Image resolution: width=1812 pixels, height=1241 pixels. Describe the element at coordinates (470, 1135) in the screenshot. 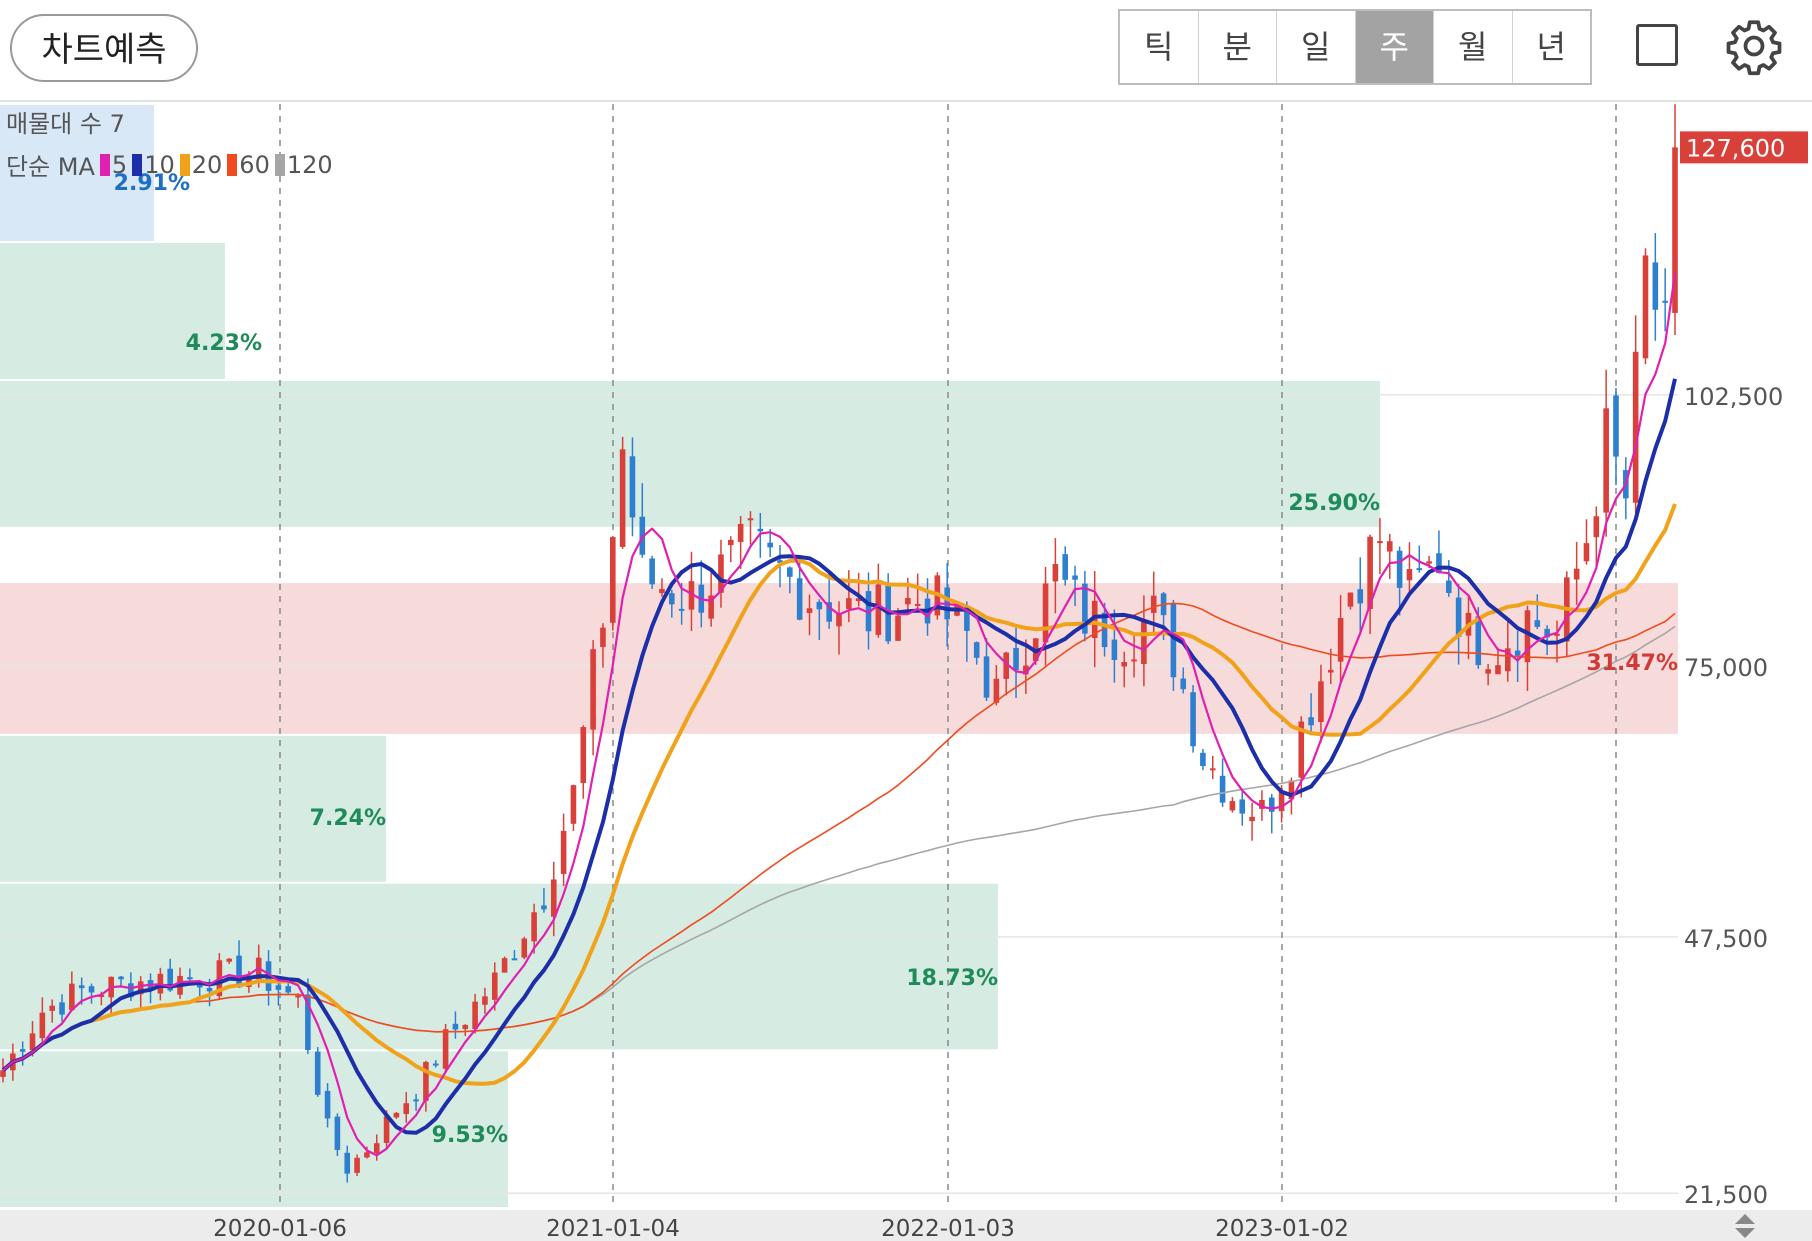

I see `volume-profile-percent: 9.53%` at that location.